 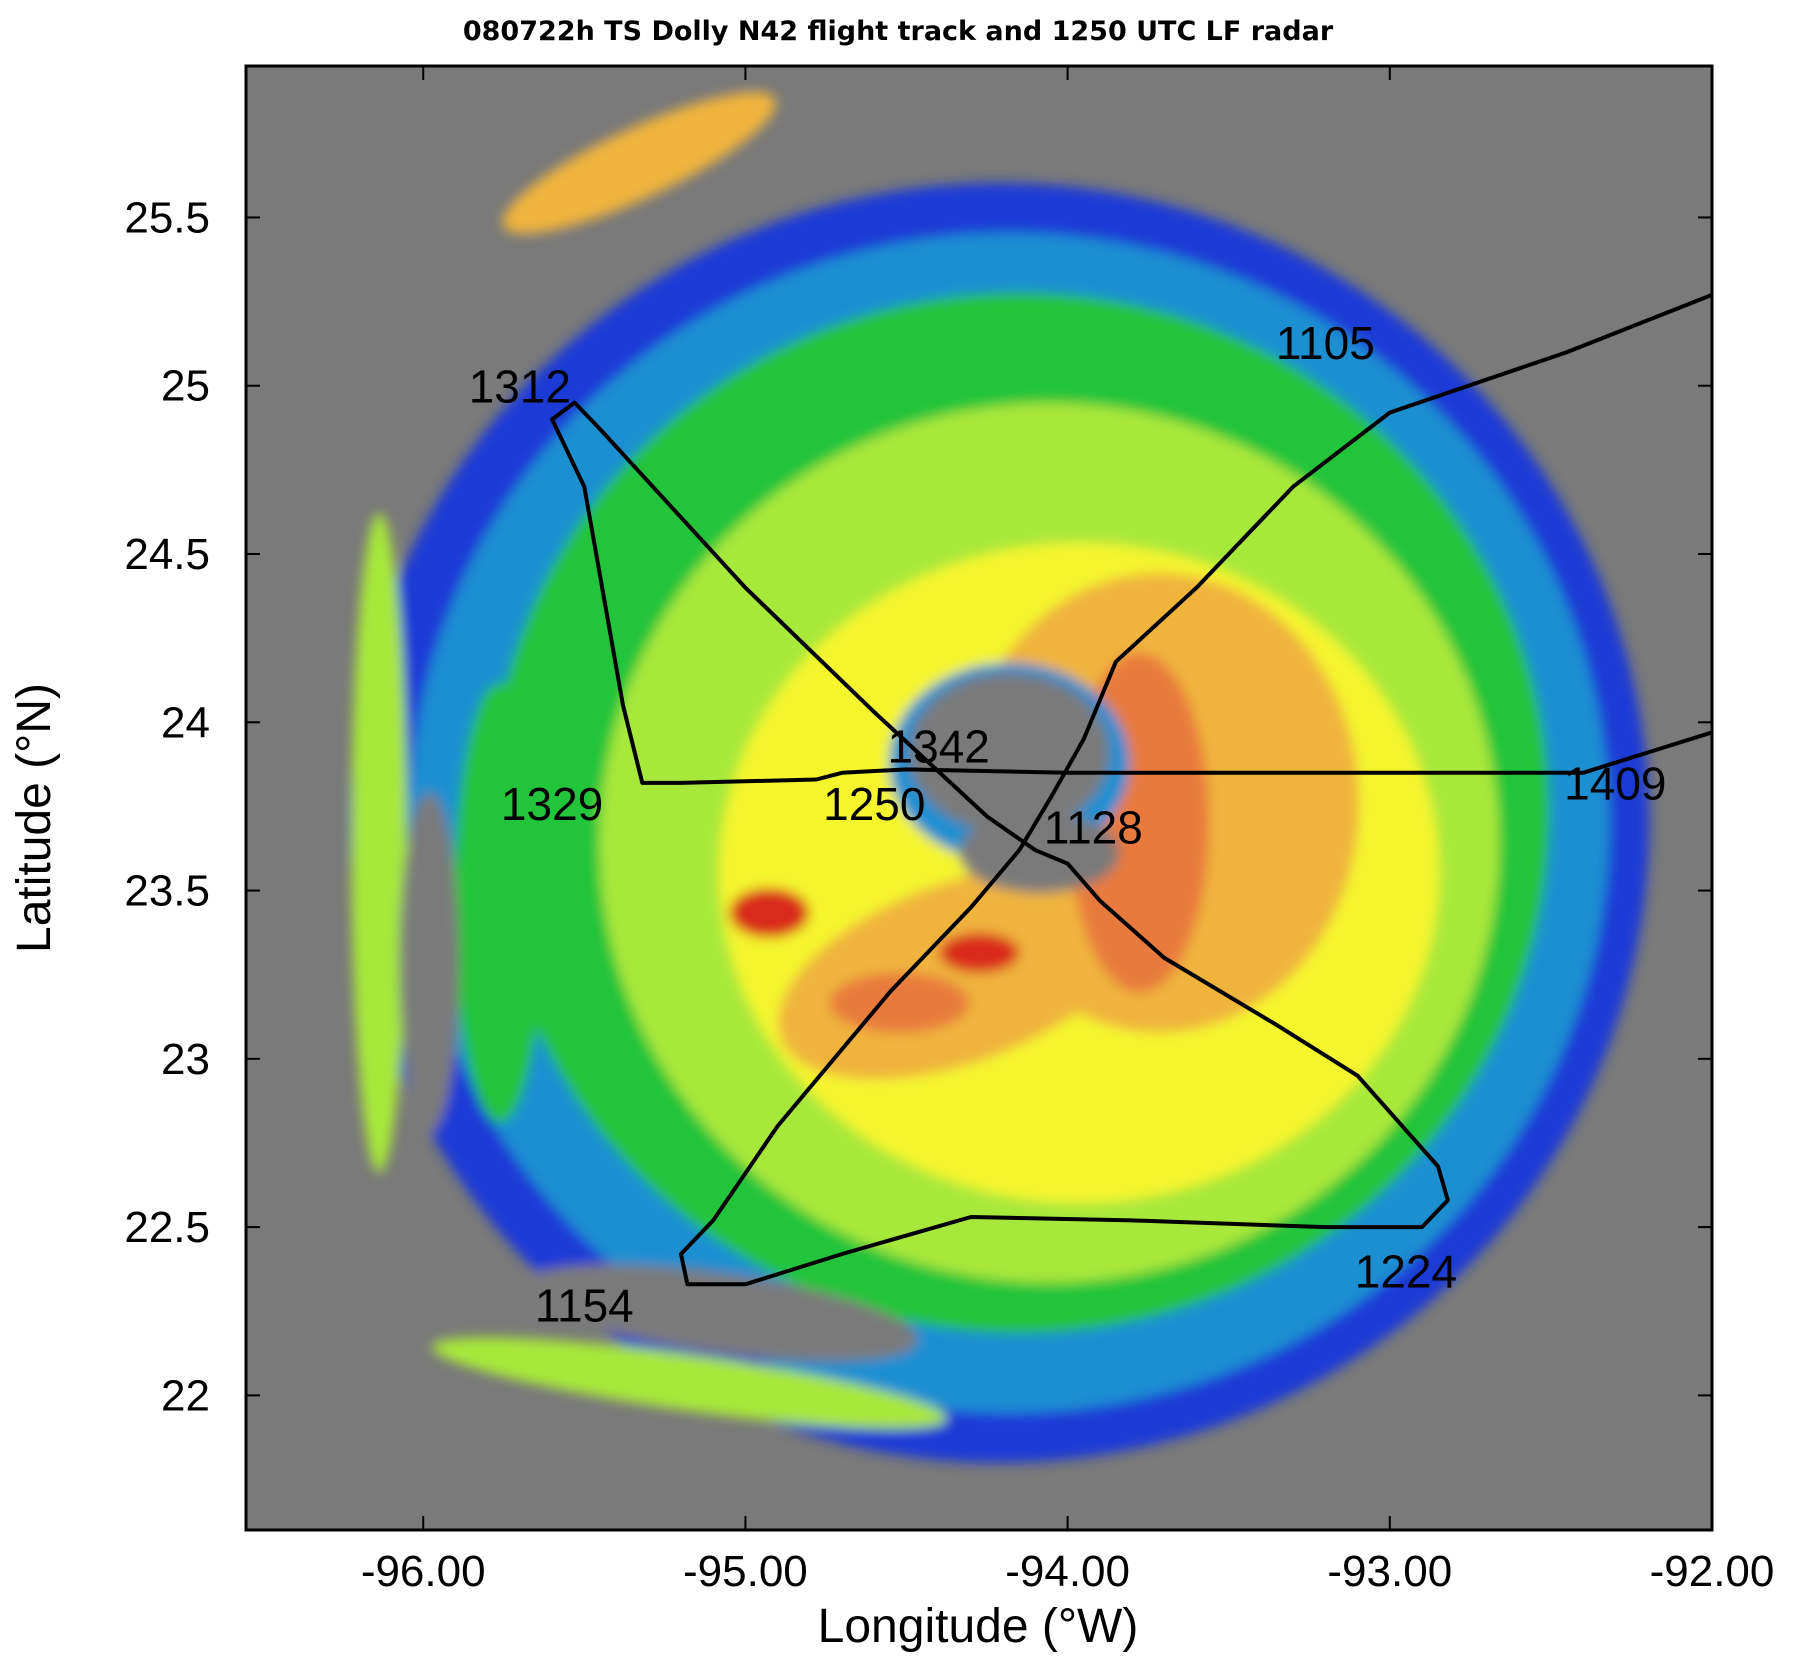 What do you see at coordinates (167, 1227) in the screenshot?
I see `y-tick-label: 22.5` at bounding box center [167, 1227].